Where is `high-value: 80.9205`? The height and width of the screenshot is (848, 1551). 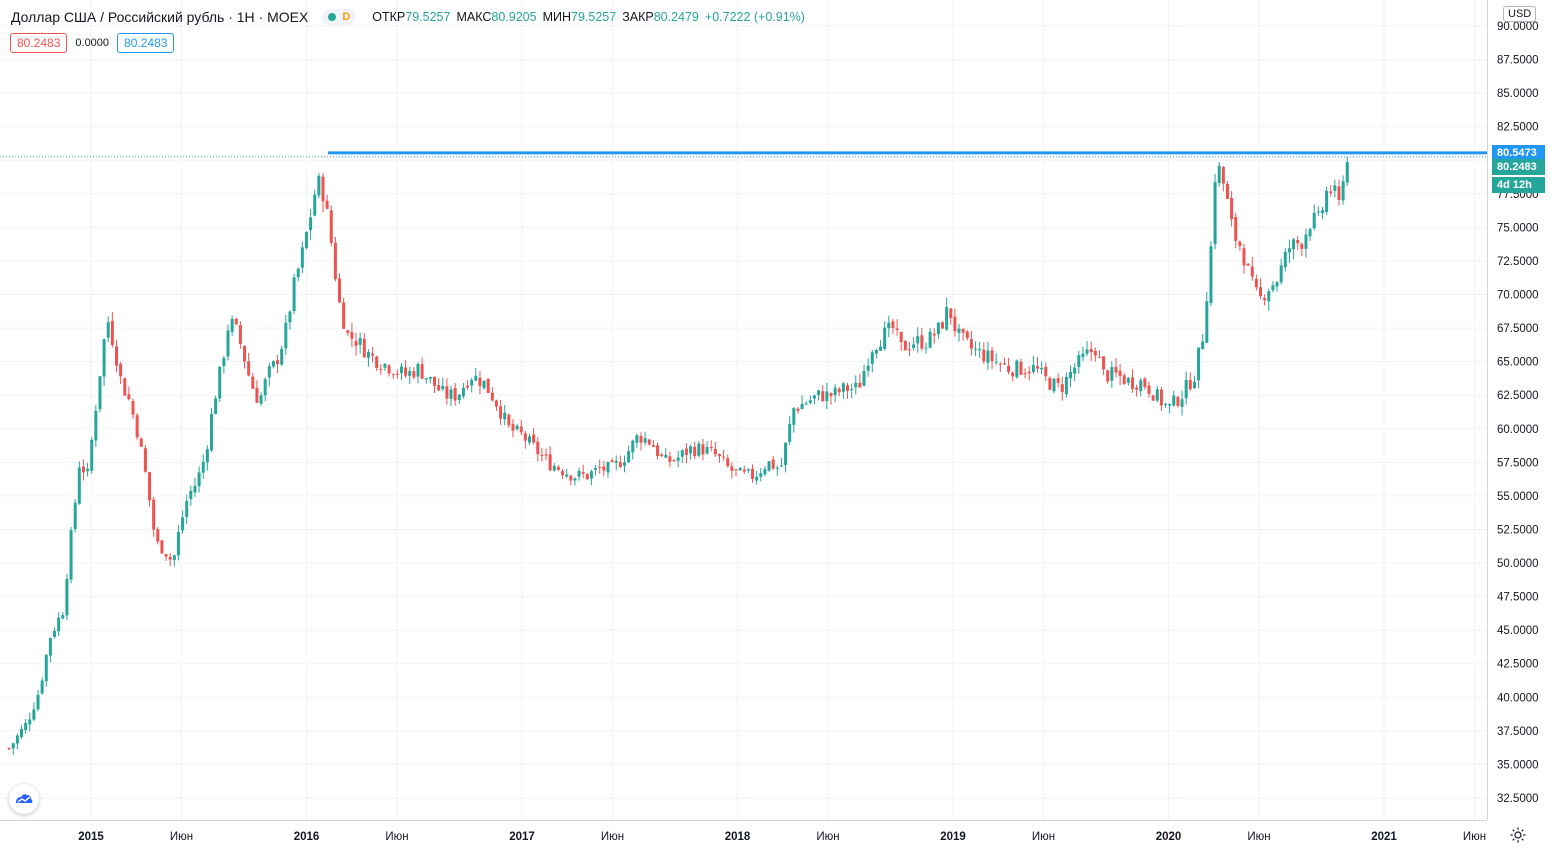 high-value: 80.9205 is located at coordinates (514, 17).